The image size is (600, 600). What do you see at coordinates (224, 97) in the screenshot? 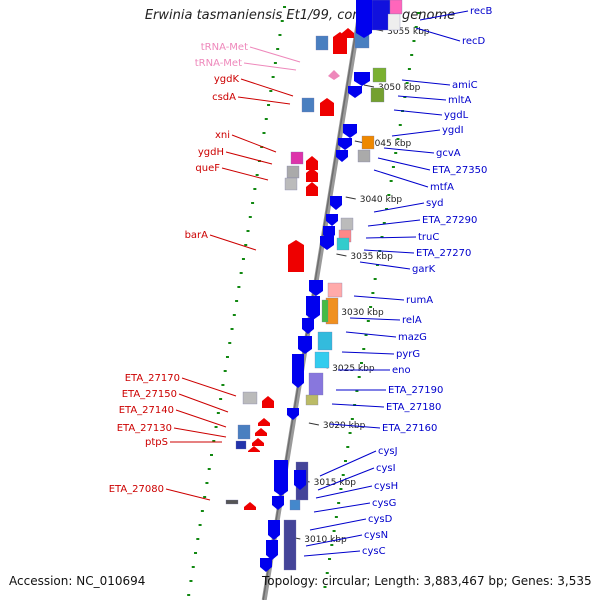
I see `left-gene-label: csdA` at bounding box center [224, 97].